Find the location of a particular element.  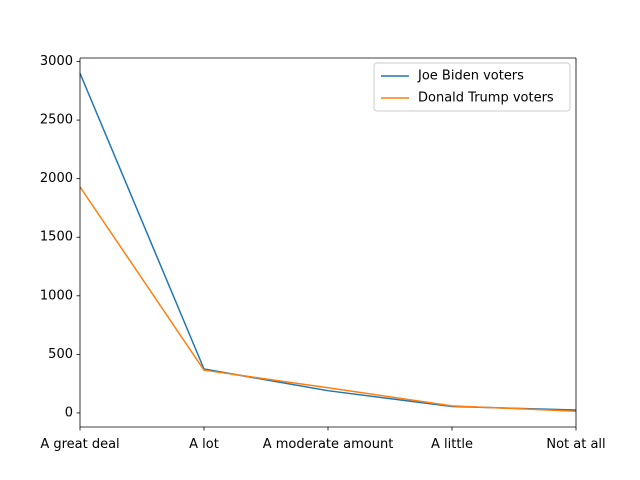

y-tick-label: 1000 is located at coordinates (56, 295).